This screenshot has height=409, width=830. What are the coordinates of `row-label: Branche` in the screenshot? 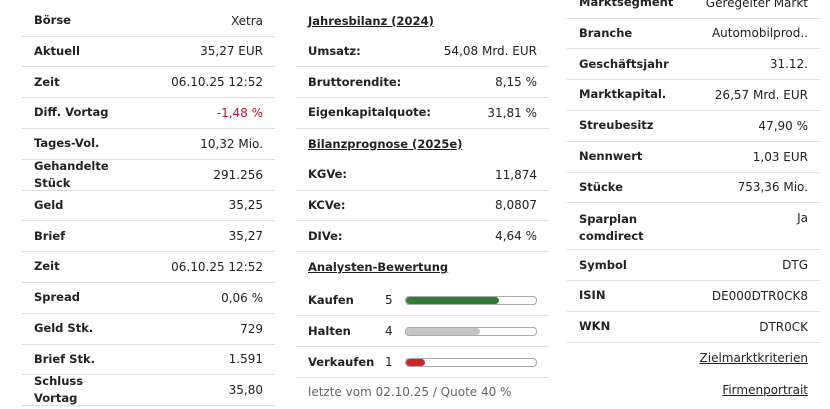 It's located at (606, 32).